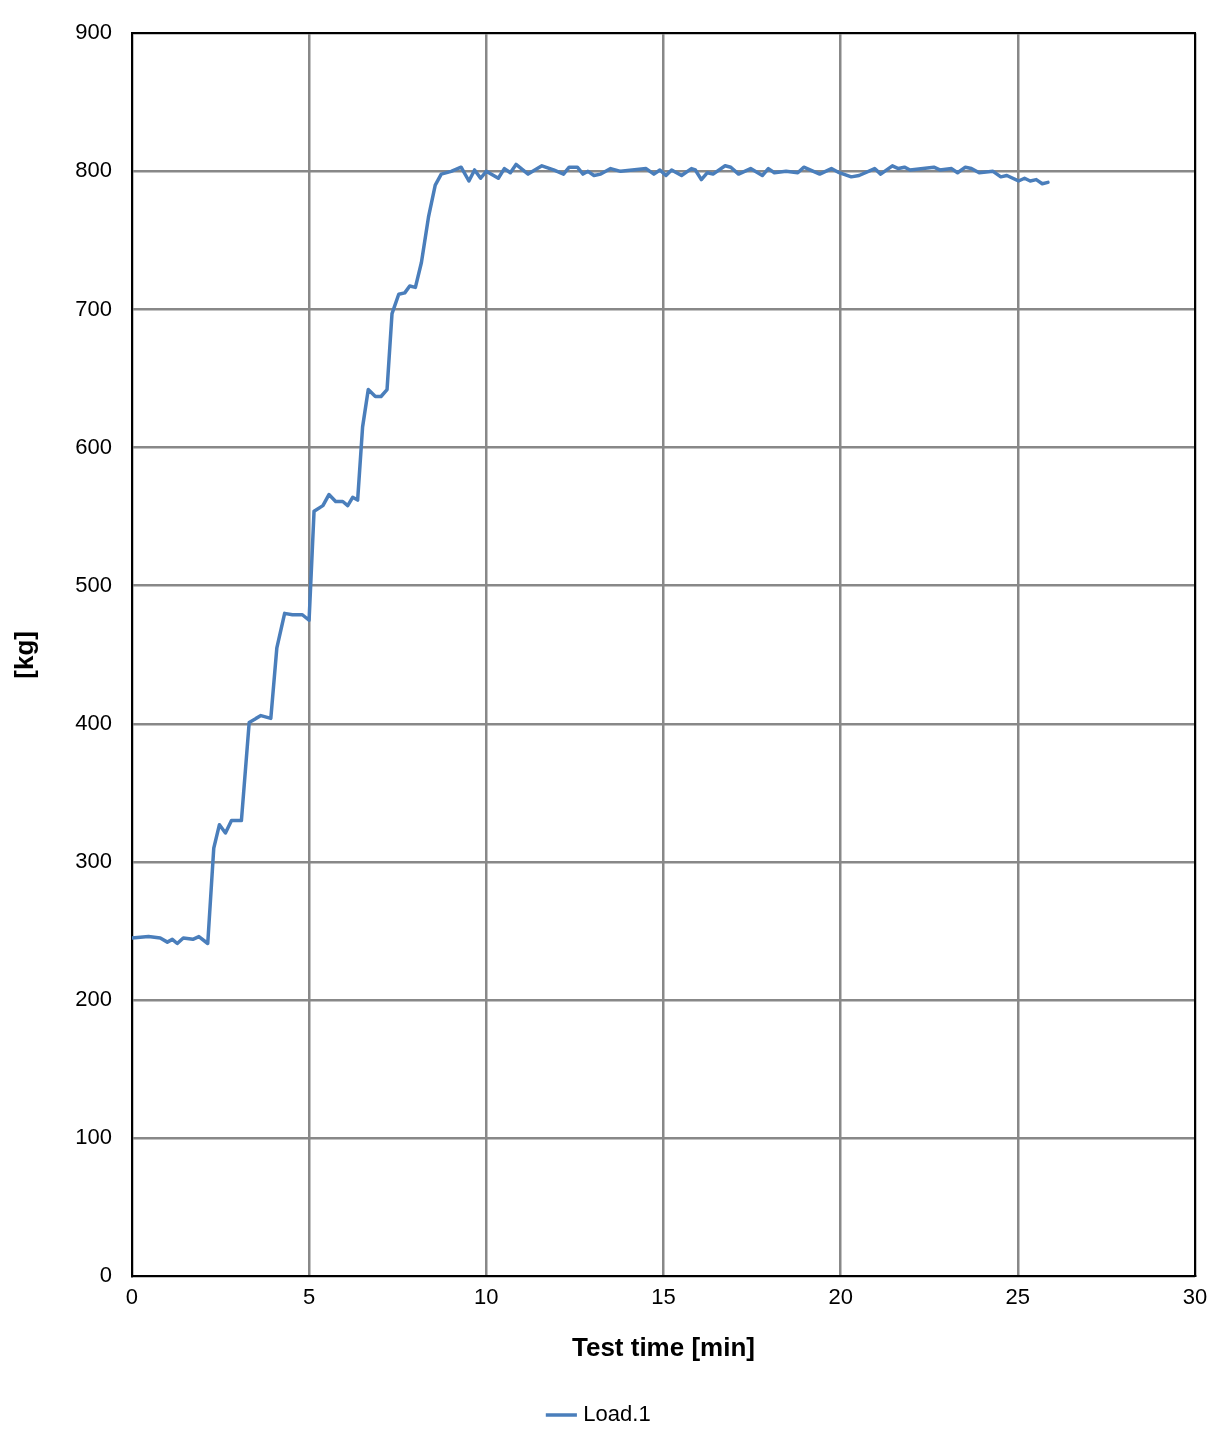 The width and height of the screenshot is (1221, 1440). I want to click on y-axis-title: [kg], so click(23, 654).